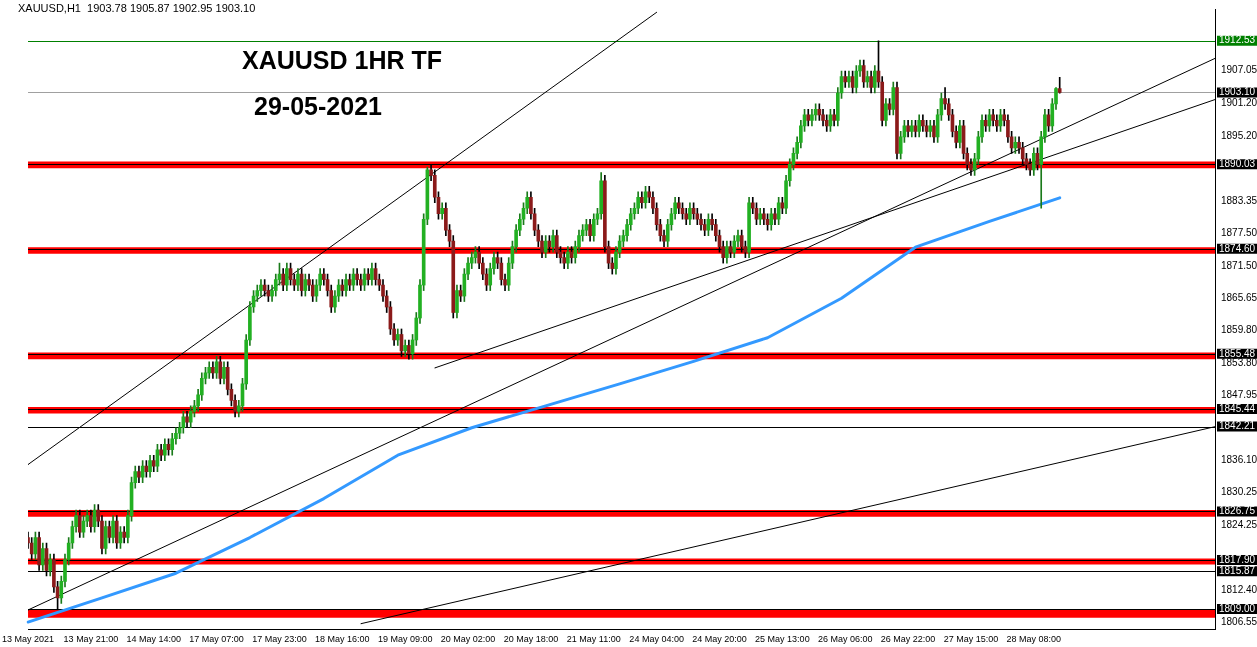  Describe the element at coordinates (1237, 426) in the screenshot. I see `ref-line-label: 1842.21` at that location.